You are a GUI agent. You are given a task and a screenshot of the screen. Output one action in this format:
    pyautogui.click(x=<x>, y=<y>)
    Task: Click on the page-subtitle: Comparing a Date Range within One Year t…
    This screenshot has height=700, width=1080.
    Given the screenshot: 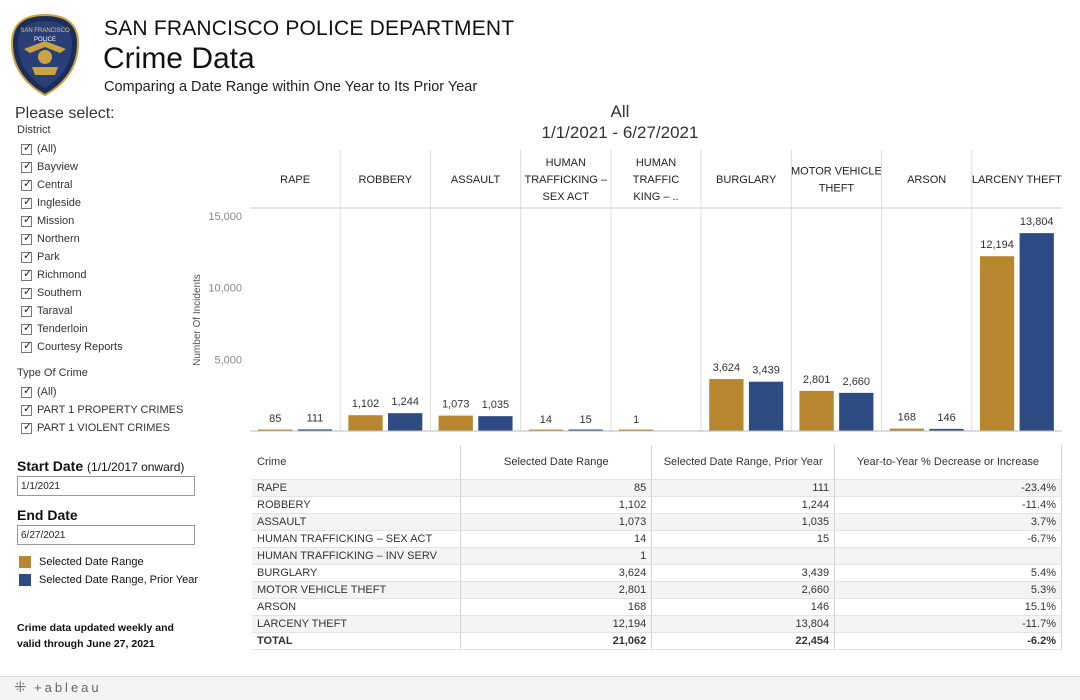 What is the action you would take?
    pyautogui.click(x=291, y=87)
    